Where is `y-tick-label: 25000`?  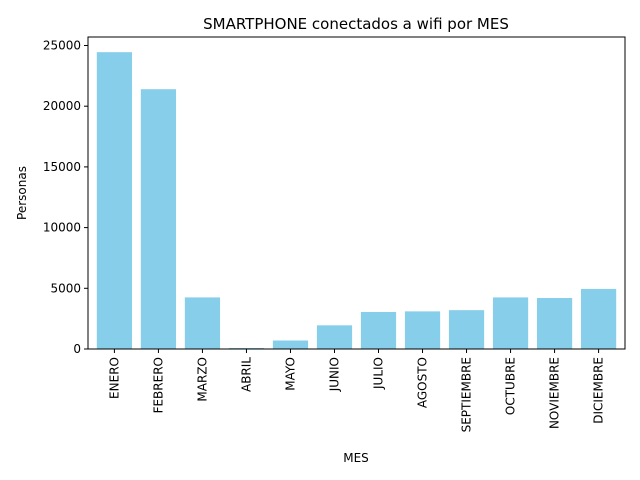 y-tick-label: 25000 is located at coordinates (62, 45).